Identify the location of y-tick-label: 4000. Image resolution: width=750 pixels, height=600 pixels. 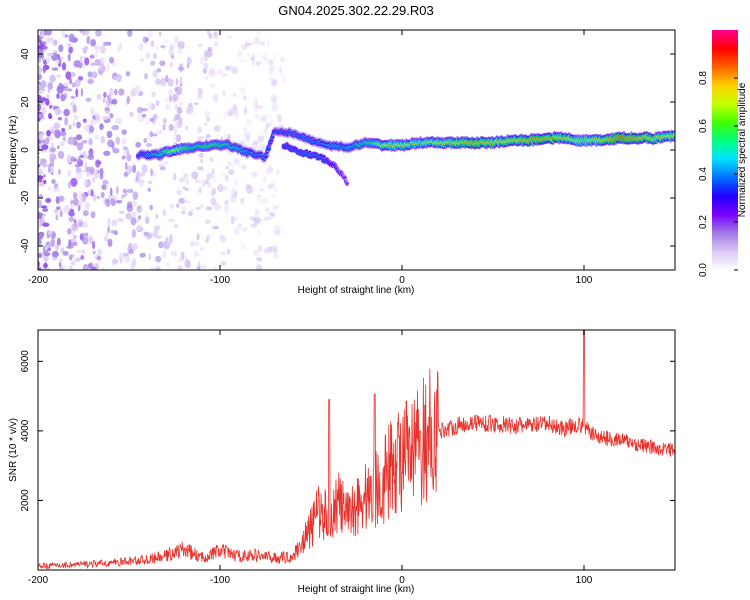
(25, 430).